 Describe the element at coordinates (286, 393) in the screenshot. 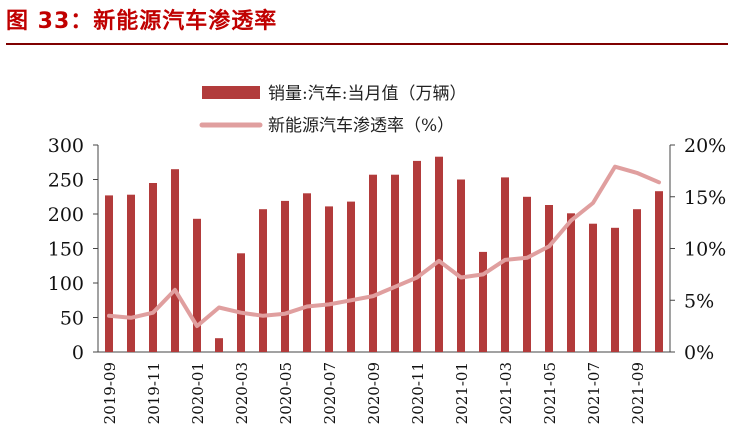

I see `x-tick-label: 2020-05` at that location.